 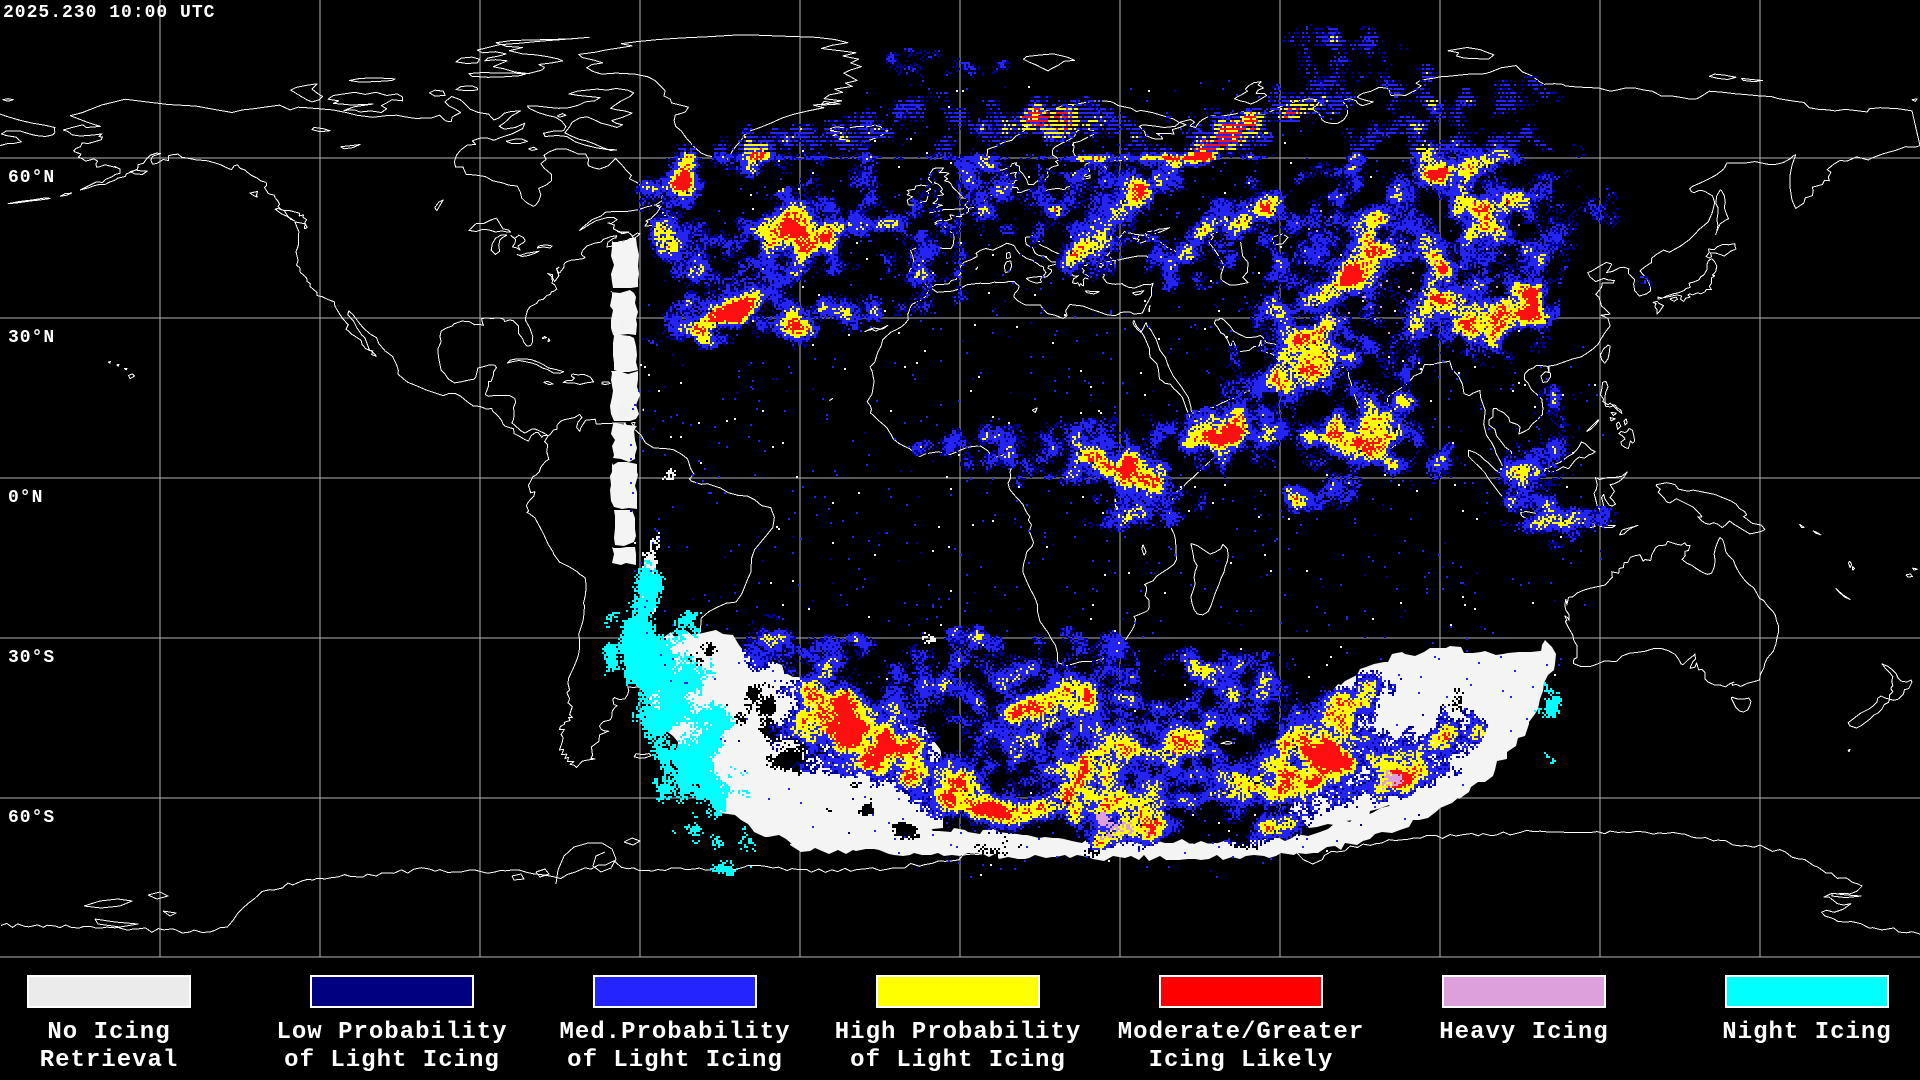 I want to click on svg-text: Icing Likely, so click(x=1241, y=1060).